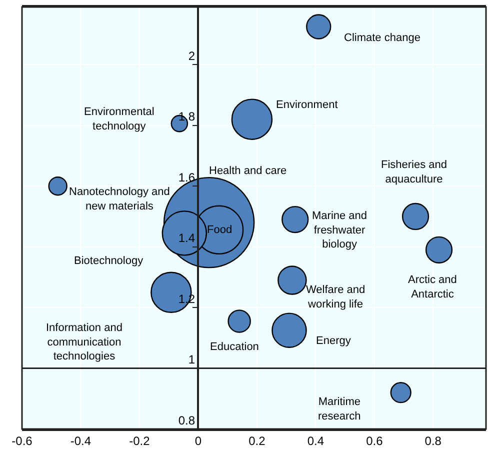  What do you see at coordinates (119, 199) in the screenshot?
I see `annotation: Nanotechnology and new materials` at bounding box center [119, 199].